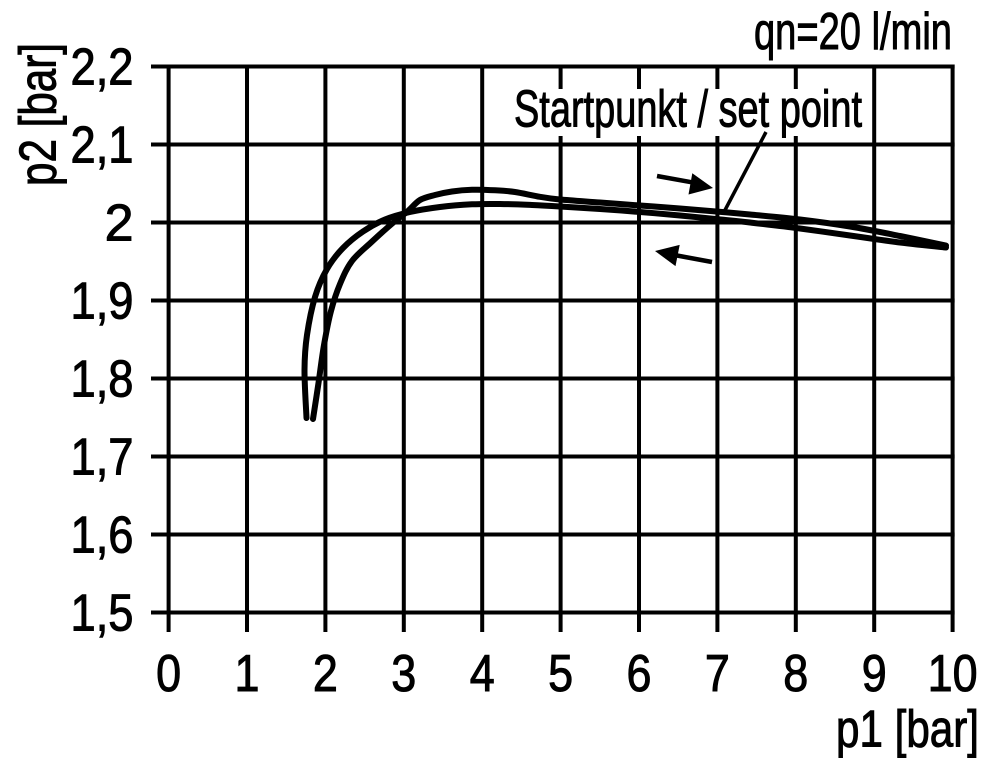  Describe the element at coordinates (403, 674) in the screenshot. I see `svg-text: 3` at that location.